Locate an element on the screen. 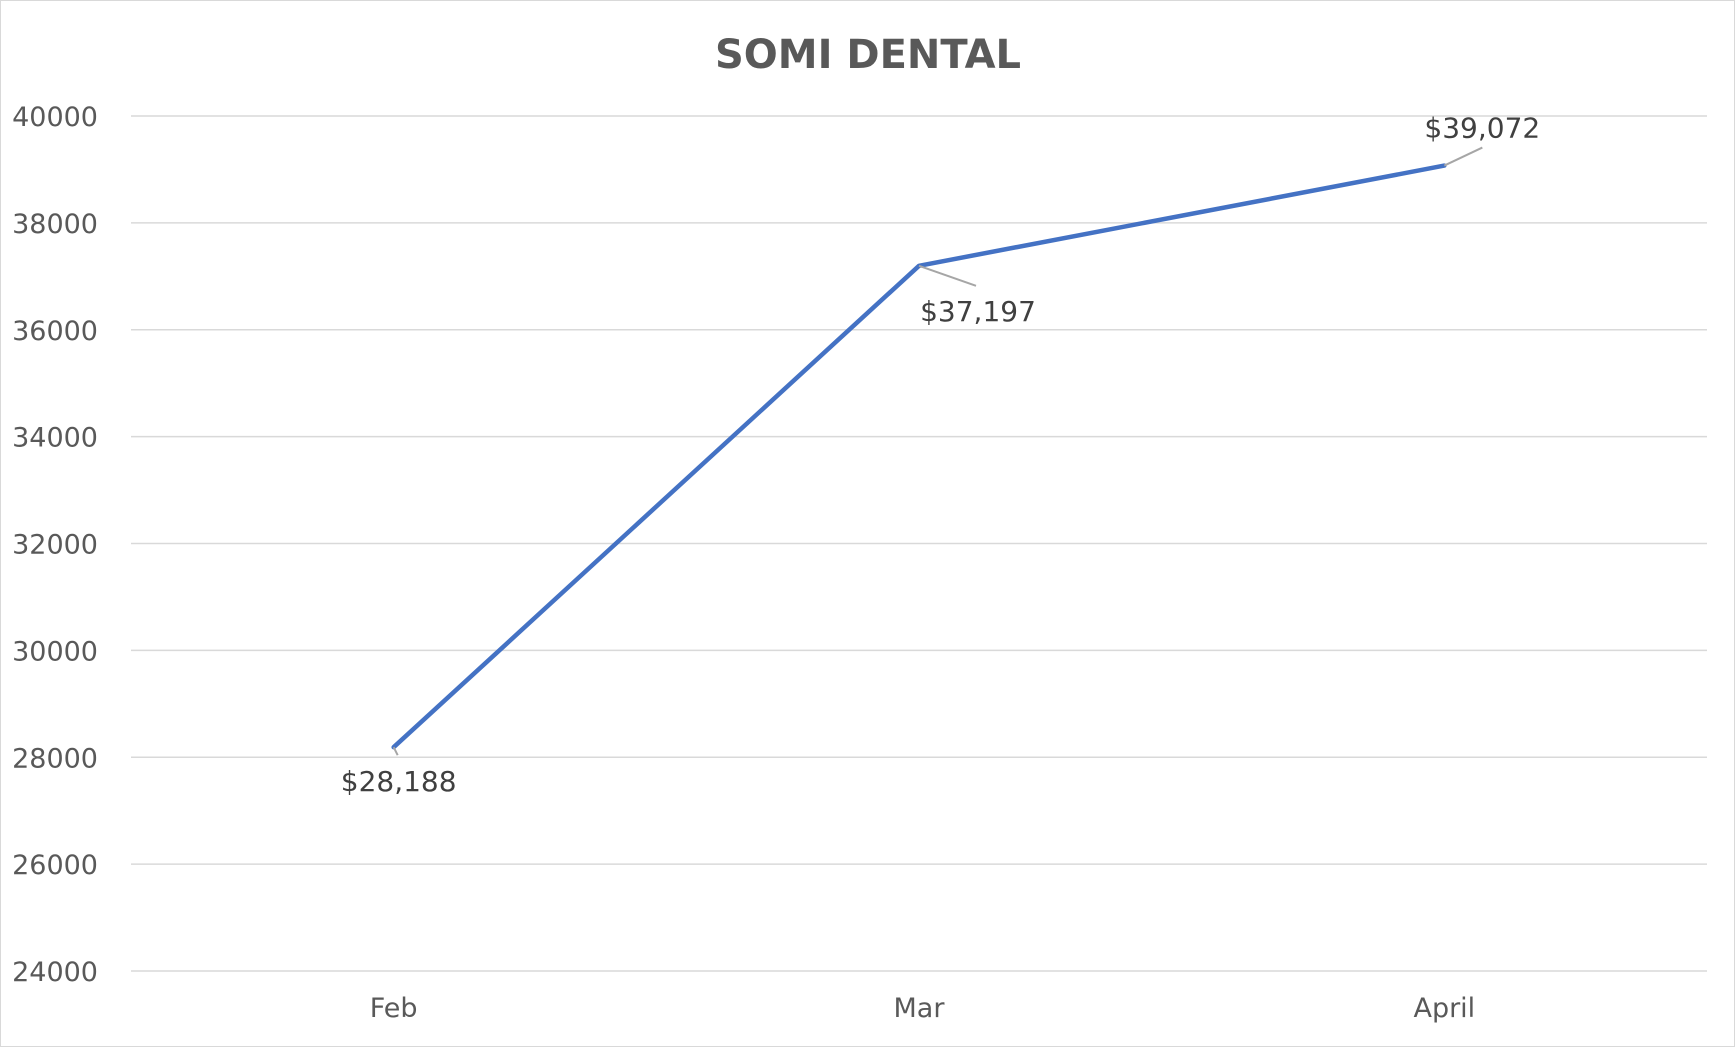  y-tick-label: 32000 is located at coordinates (55, 545).